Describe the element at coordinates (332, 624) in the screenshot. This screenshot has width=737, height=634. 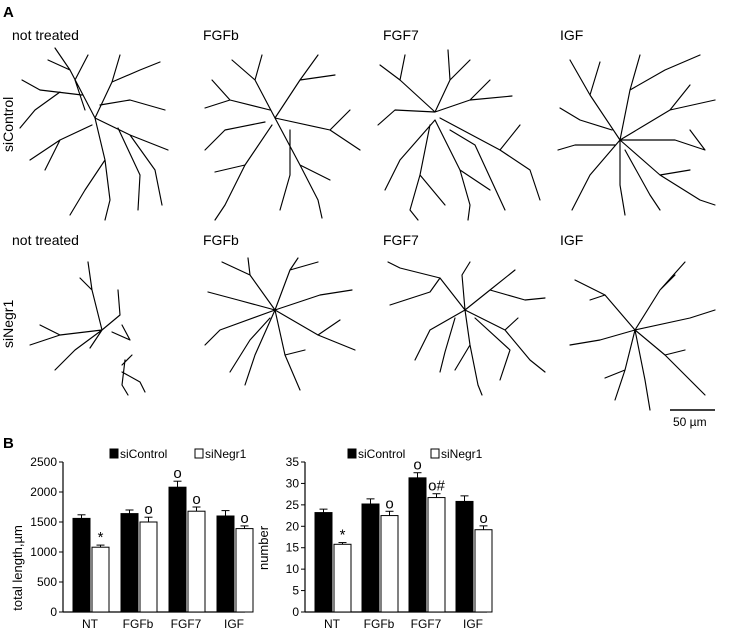
I see `chart-number-category-label: NT` at that location.